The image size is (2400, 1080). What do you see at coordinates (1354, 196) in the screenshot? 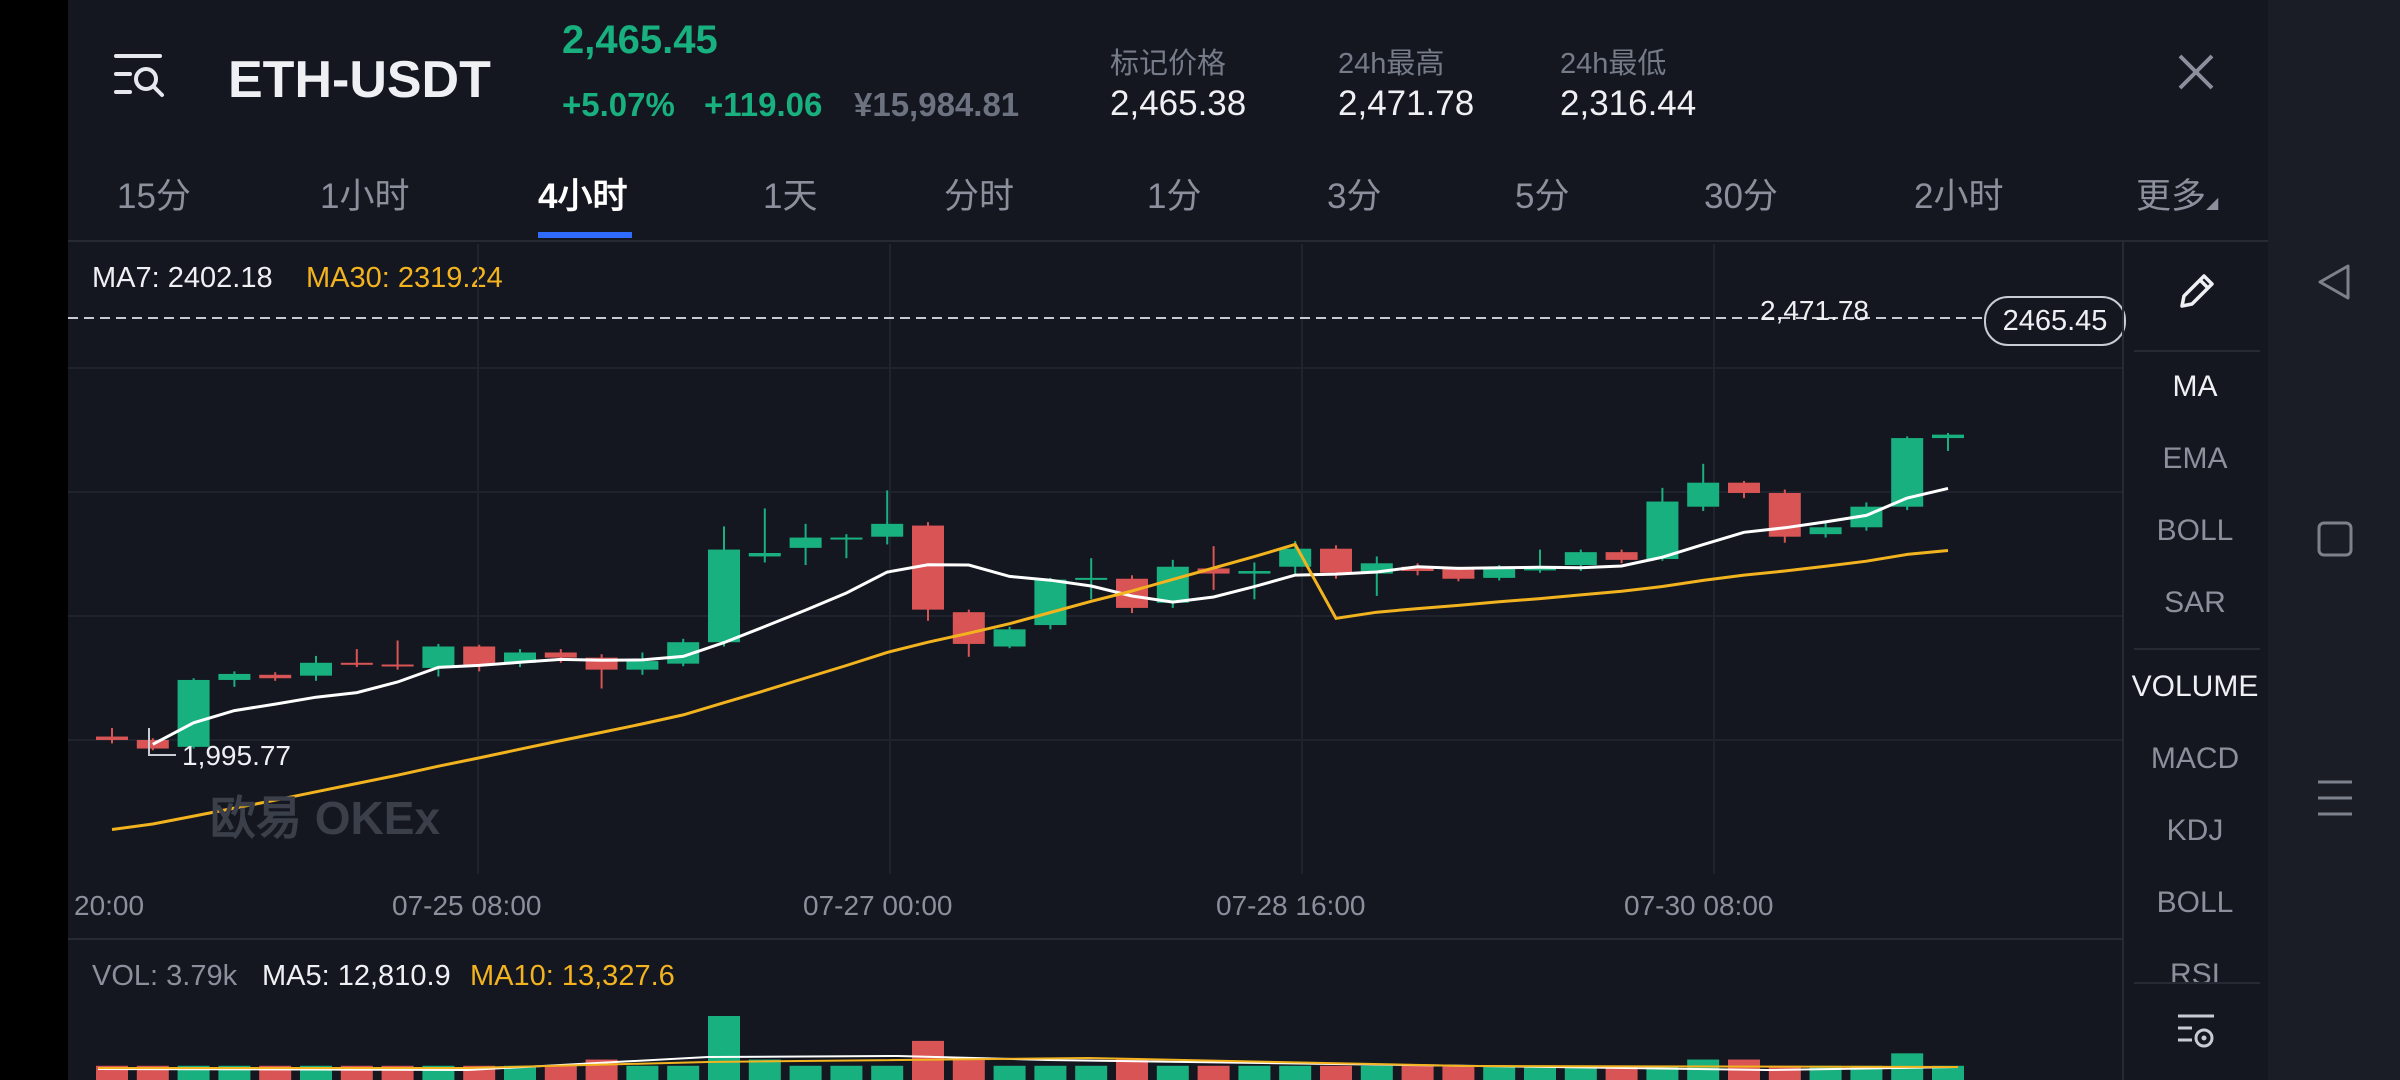
I see `tab-3m: 3分` at bounding box center [1354, 196].